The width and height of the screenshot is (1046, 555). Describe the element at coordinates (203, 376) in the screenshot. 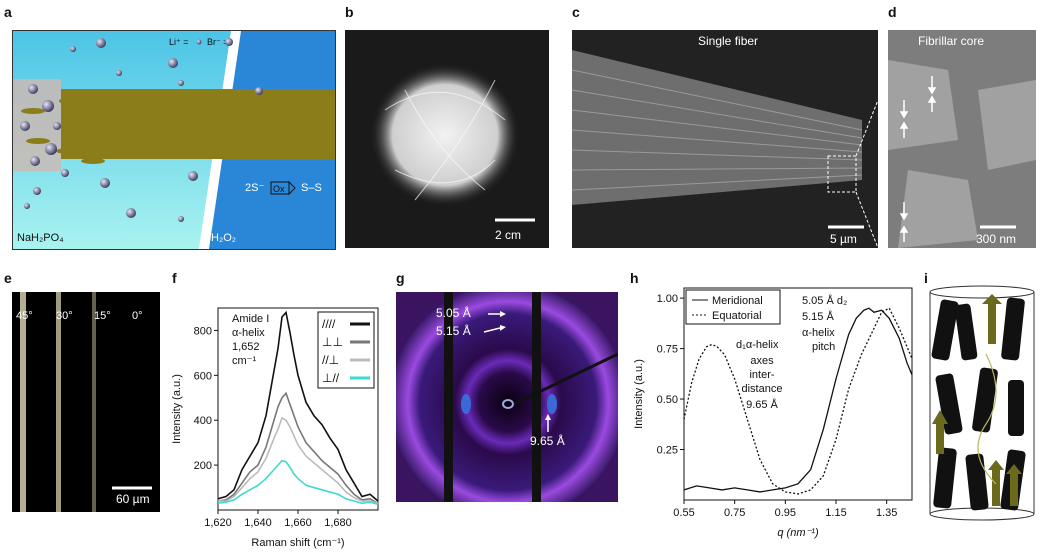

I see `y-tick-label: 600` at that location.